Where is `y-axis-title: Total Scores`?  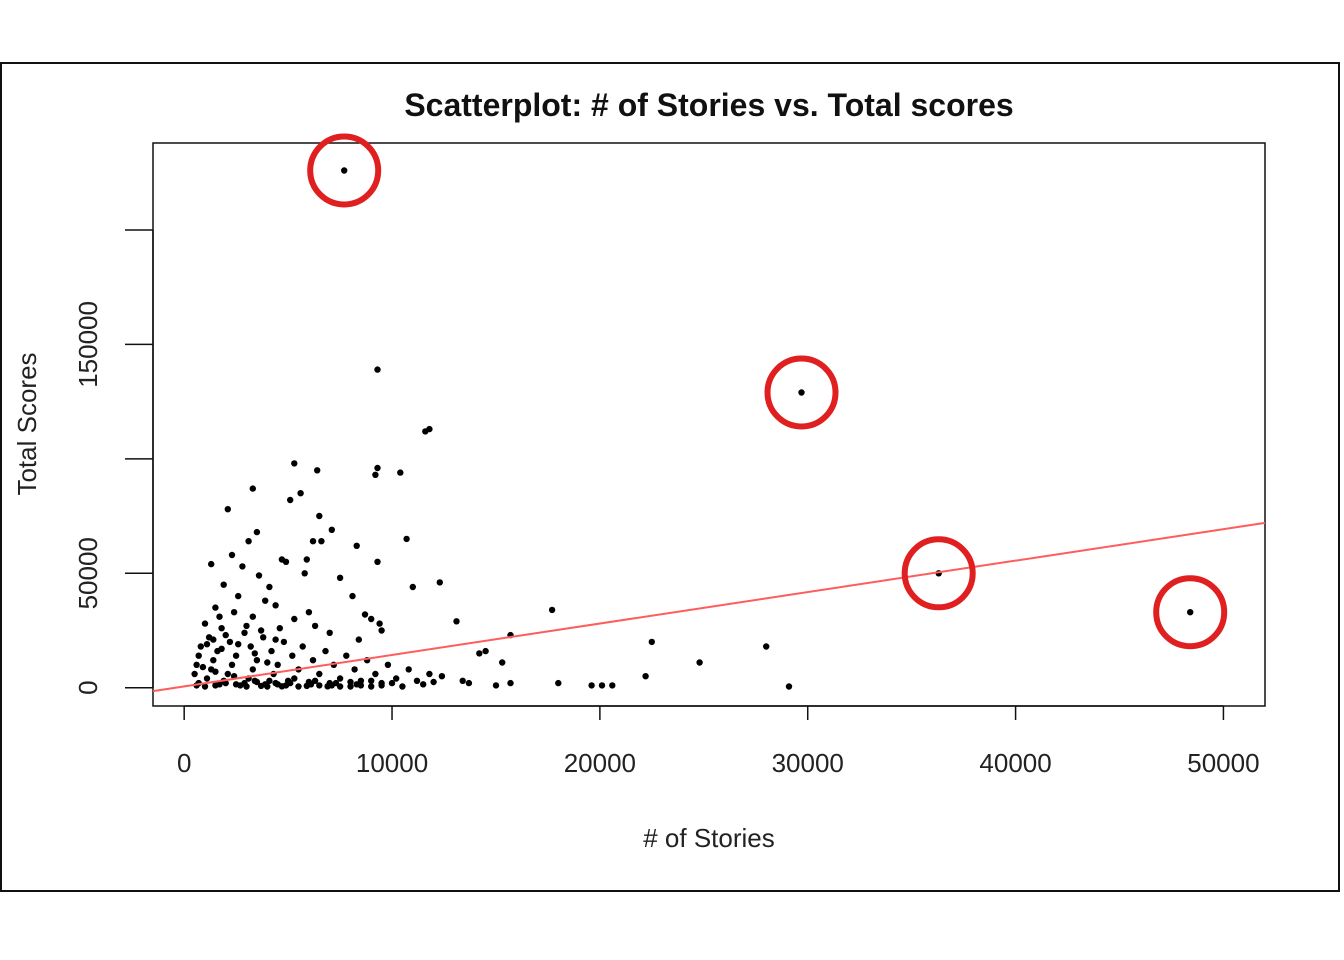
y-axis-title: Total Scores is located at coordinates (27, 423).